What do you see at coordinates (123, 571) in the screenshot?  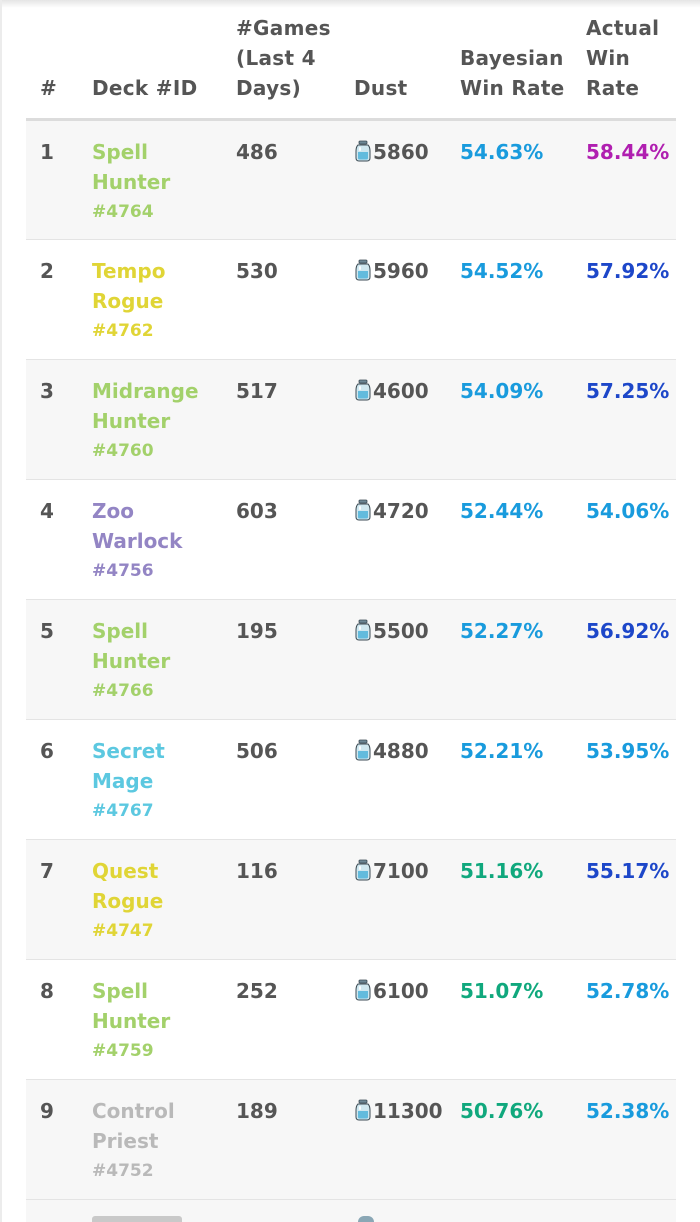 I see `deck-id: #4756` at bounding box center [123, 571].